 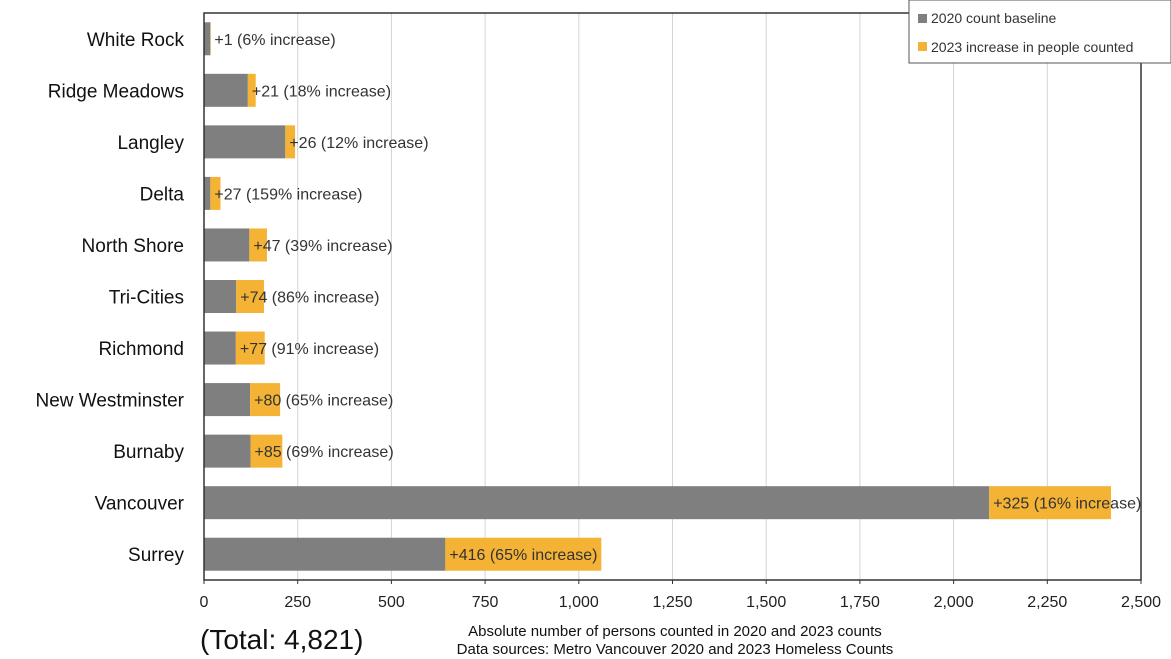 I want to click on data-label: +27 (159% increase), so click(x=288, y=194).